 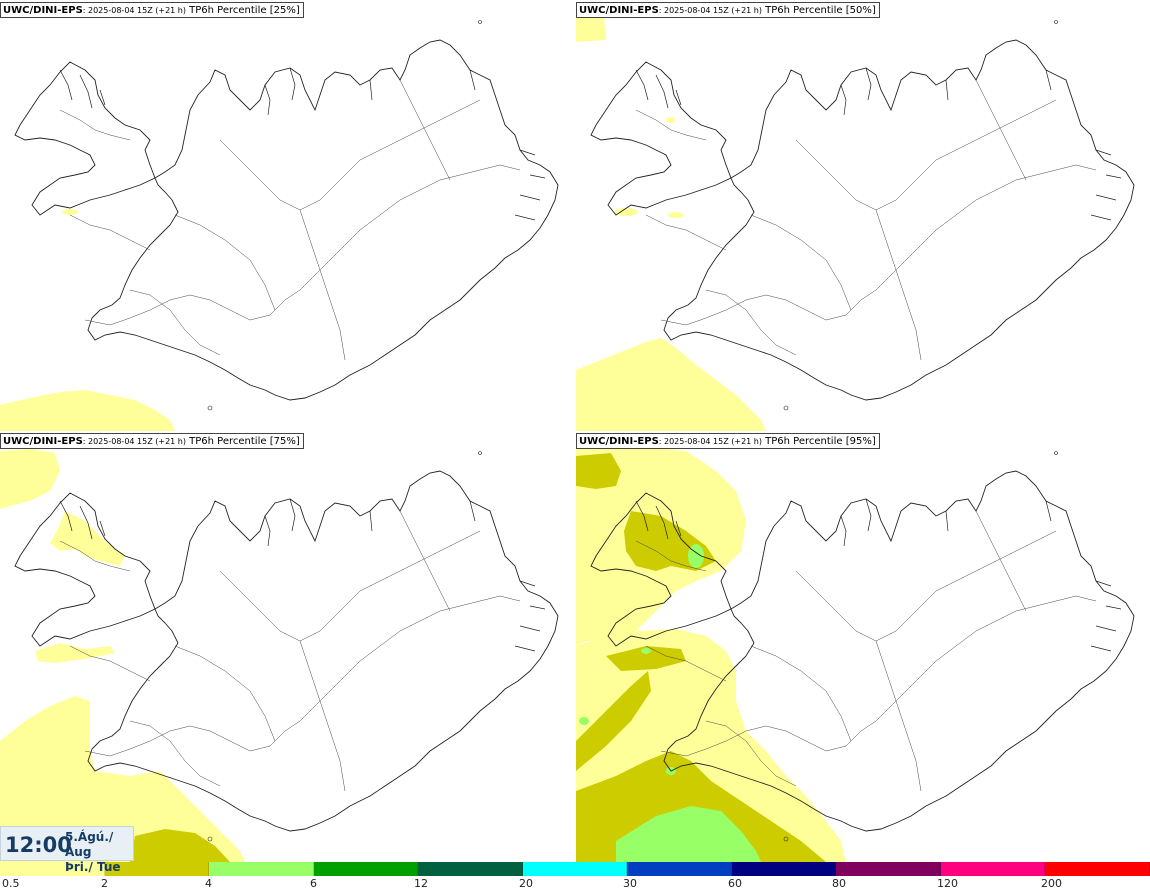 What do you see at coordinates (89, 844) in the screenshot?
I see `valid-date-line1: 5.Ágú./ Aug` at bounding box center [89, 844].